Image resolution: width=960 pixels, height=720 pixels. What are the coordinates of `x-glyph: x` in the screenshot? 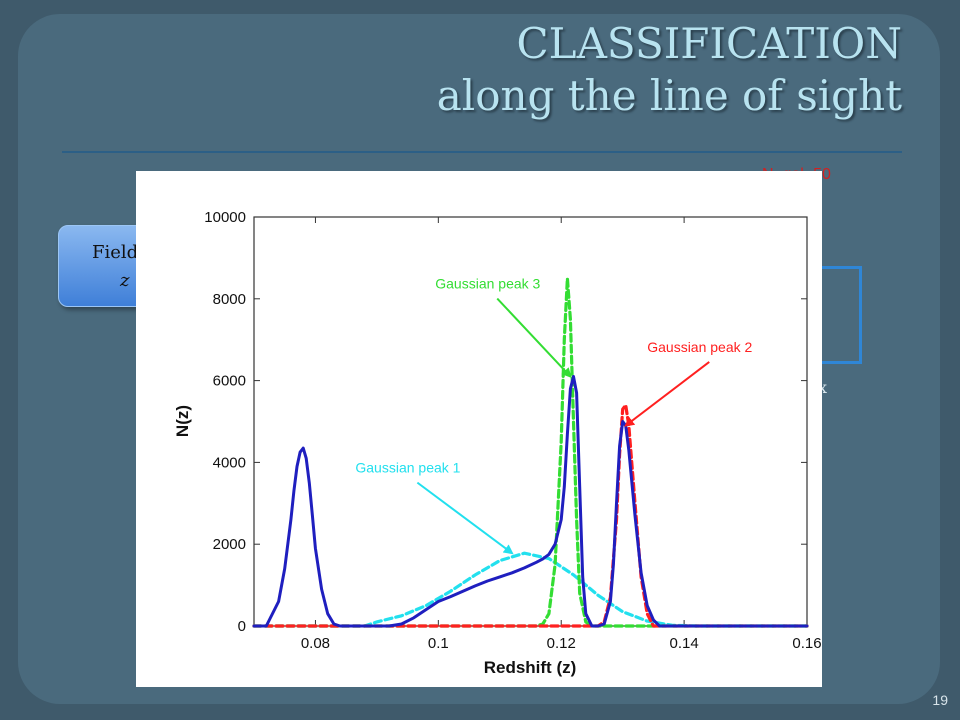 It's located at (823, 387).